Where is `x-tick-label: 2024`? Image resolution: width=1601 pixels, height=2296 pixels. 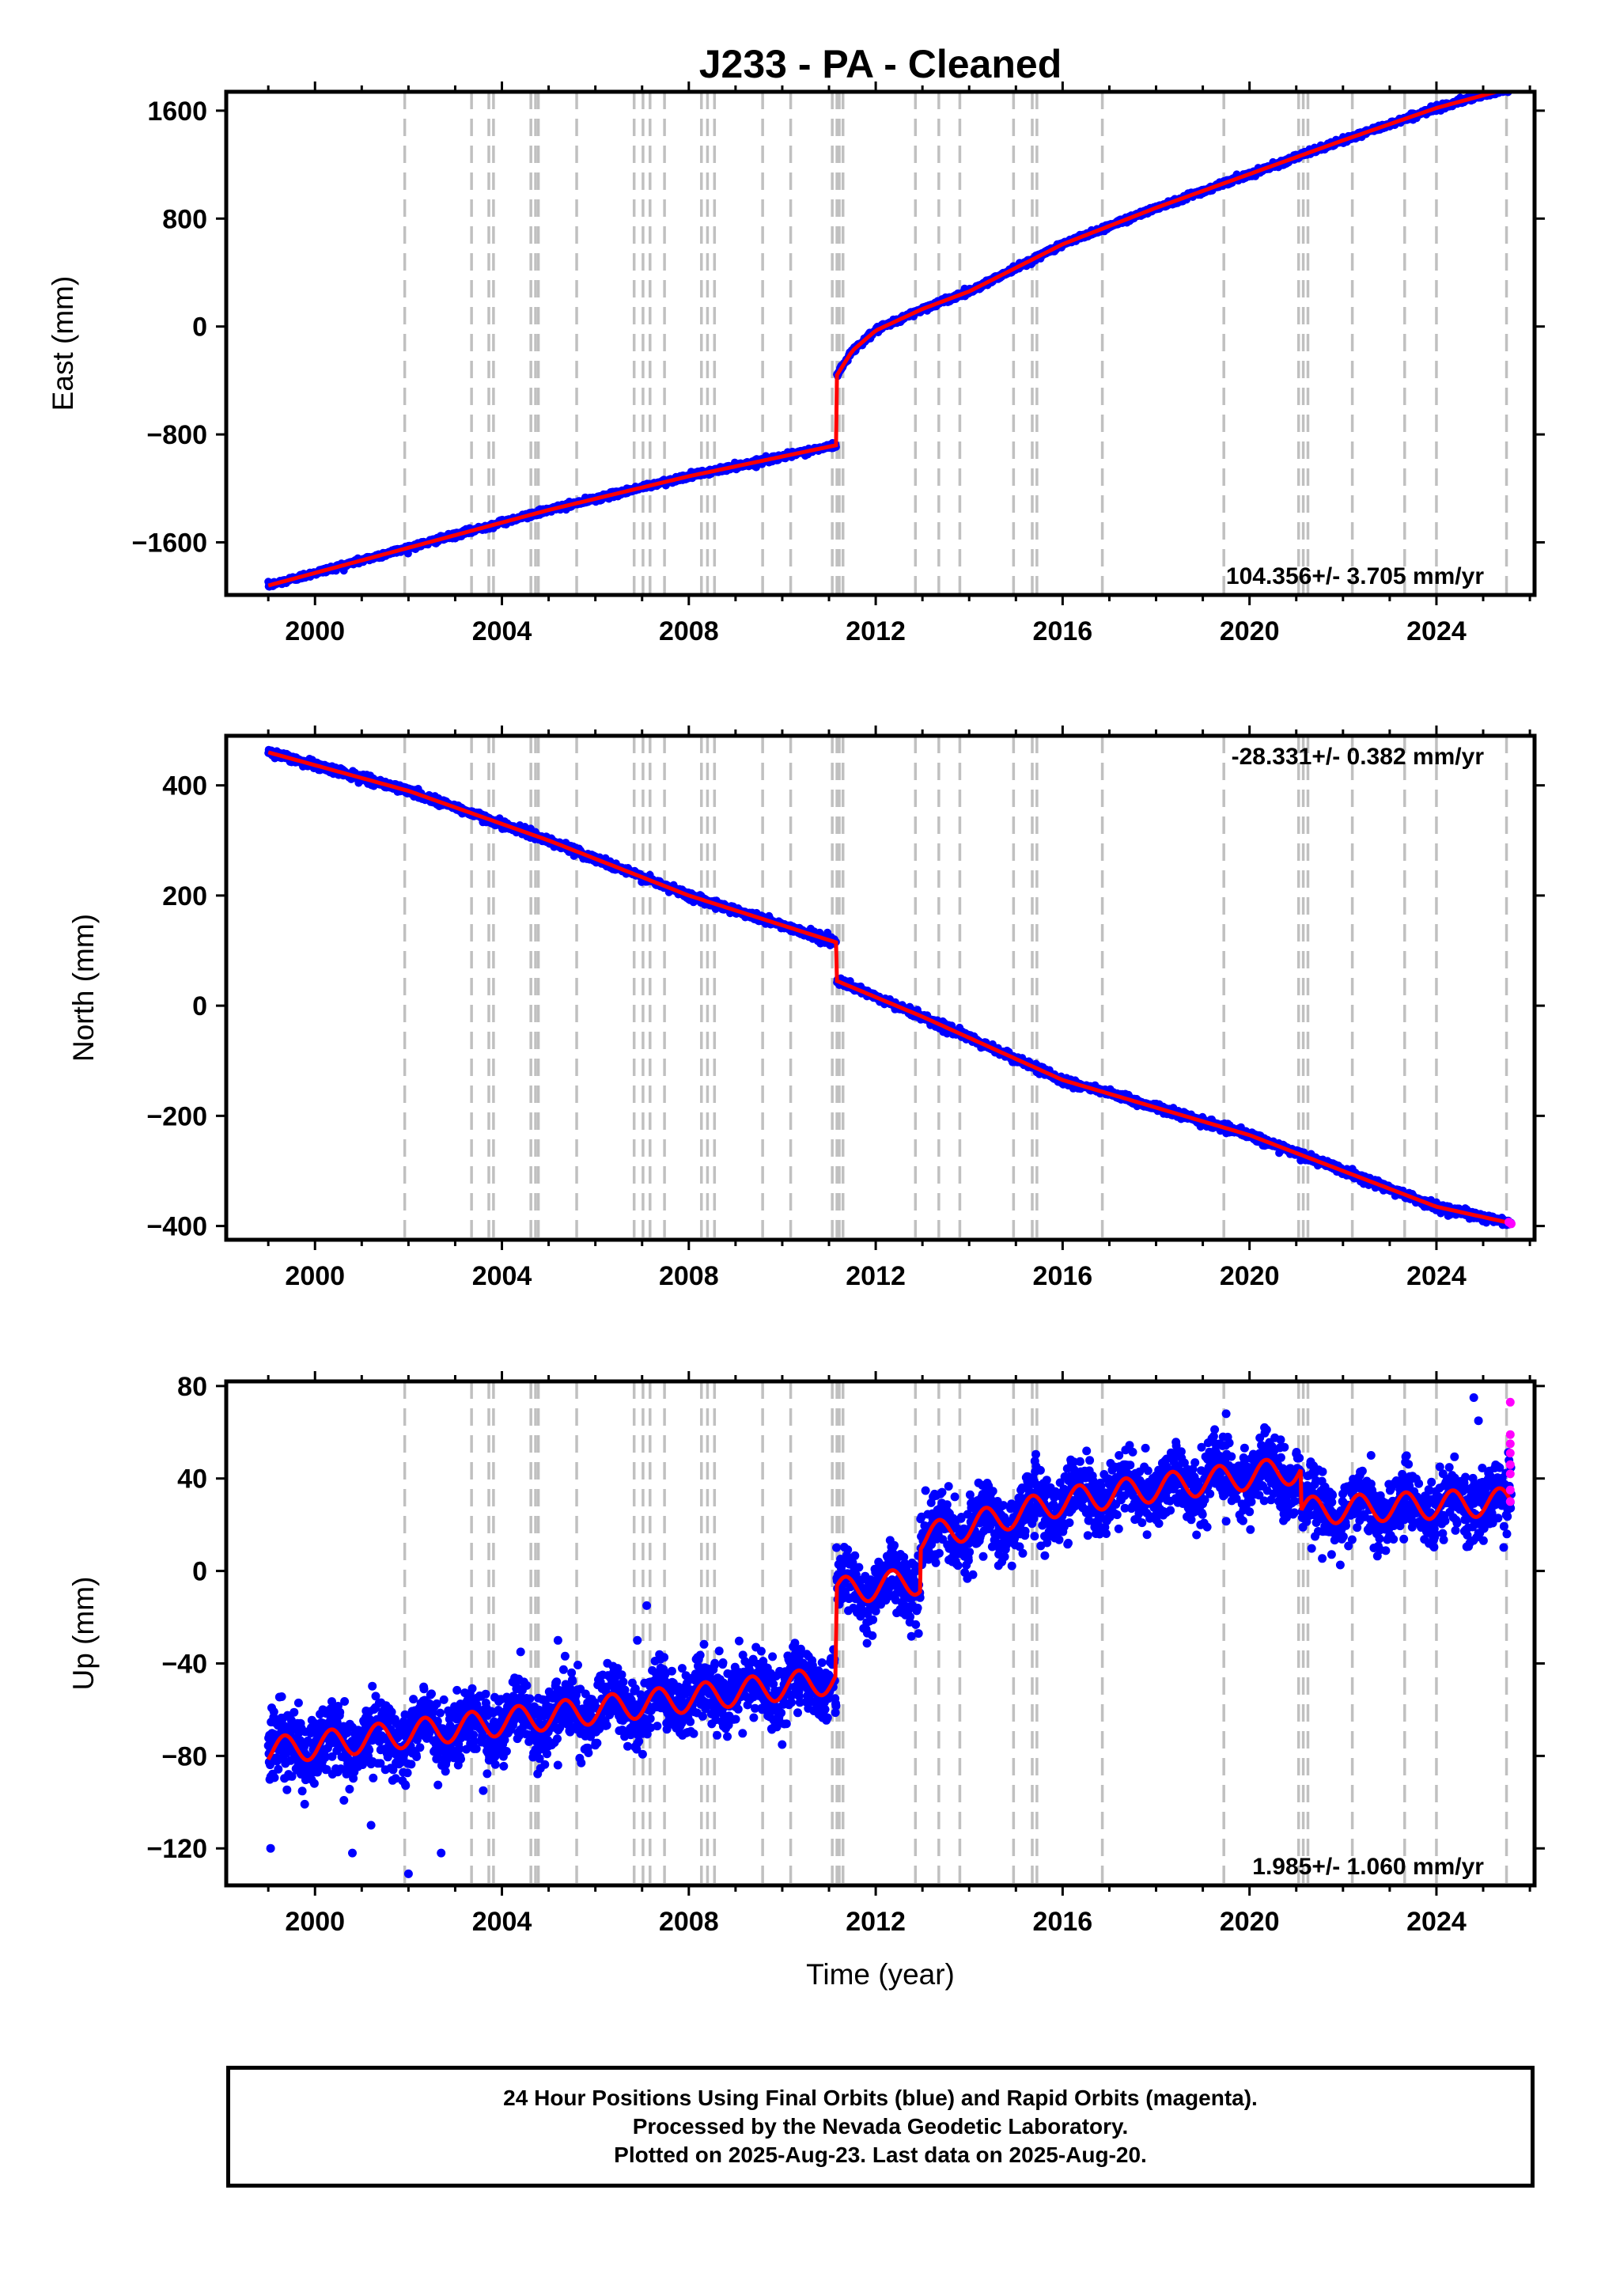
x-tick-label: 2024 is located at coordinates (1437, 631).